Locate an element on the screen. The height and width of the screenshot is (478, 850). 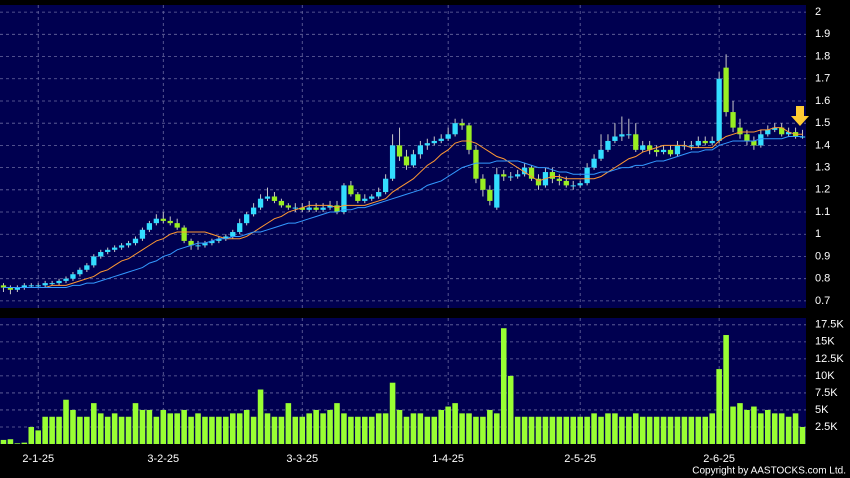
y-tick-label: 2 is located at coordinates (818, 12).